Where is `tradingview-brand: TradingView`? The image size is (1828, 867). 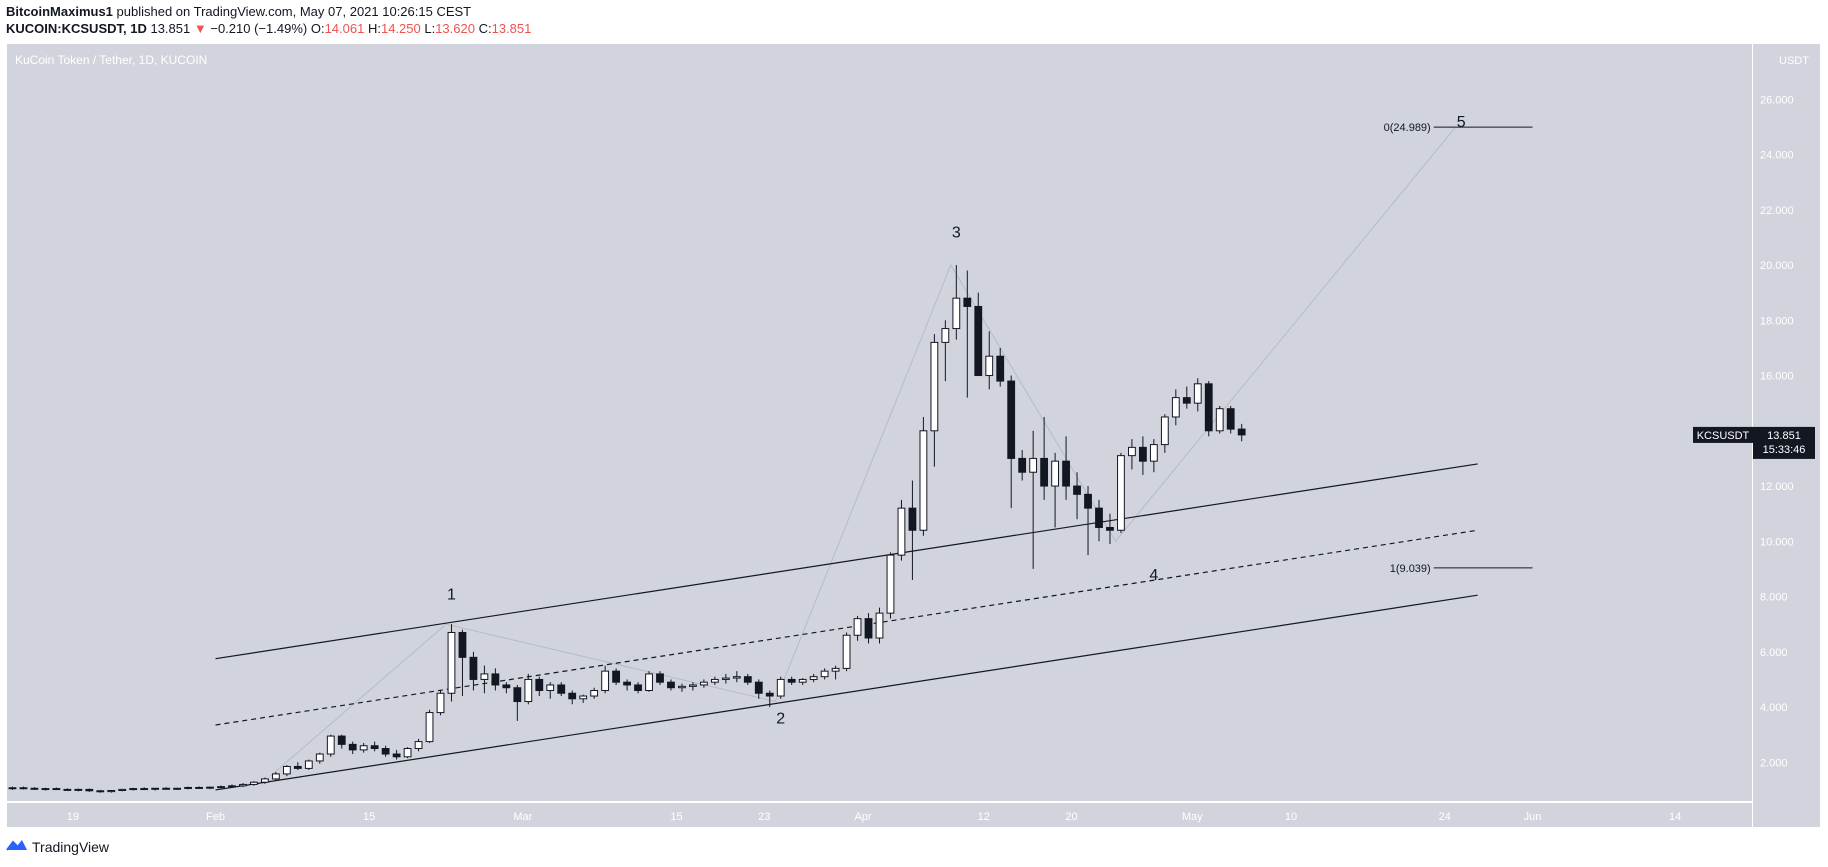 tradingview-brand: TradingView is located at coordinates (57, 846).